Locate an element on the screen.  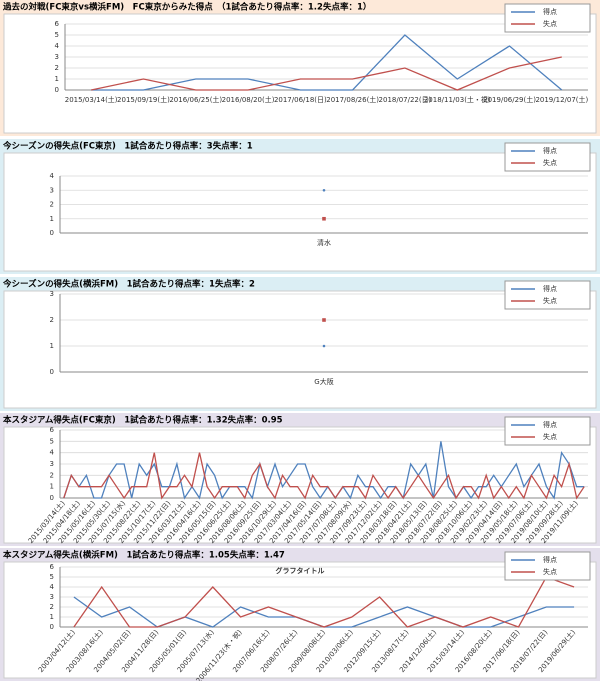
x-tick-label: 清水 is located at coordinates (324, 242).